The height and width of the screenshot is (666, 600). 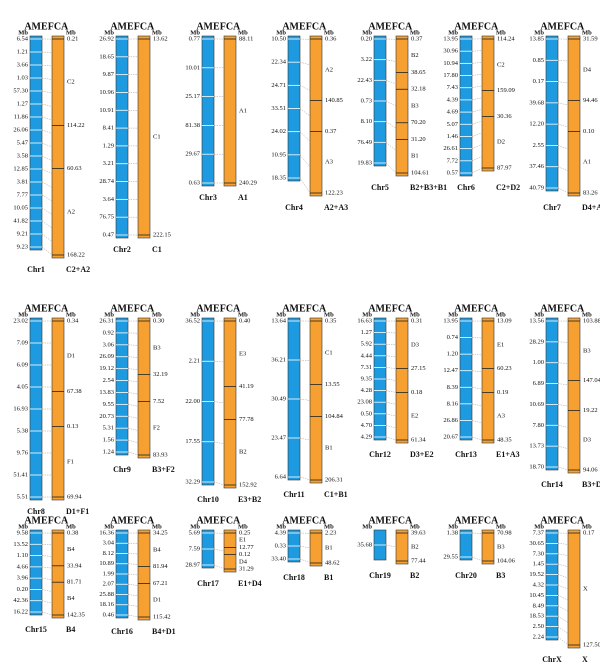 What do you see at coordinates (366, 100) in the screenshot?
I see `ame-position: 0.73` at bounding box center [366, 100].